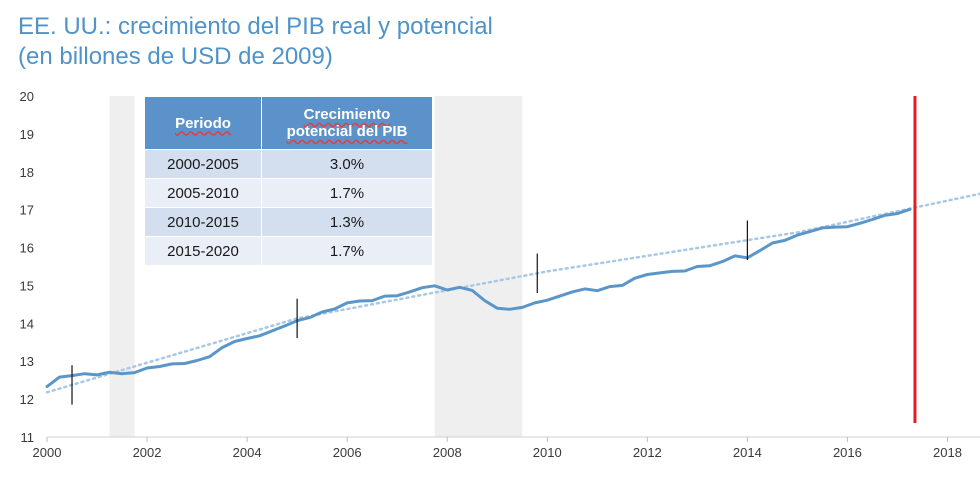  I want to click on table-row: 2015-2020 1.7%, so click(288, 251).